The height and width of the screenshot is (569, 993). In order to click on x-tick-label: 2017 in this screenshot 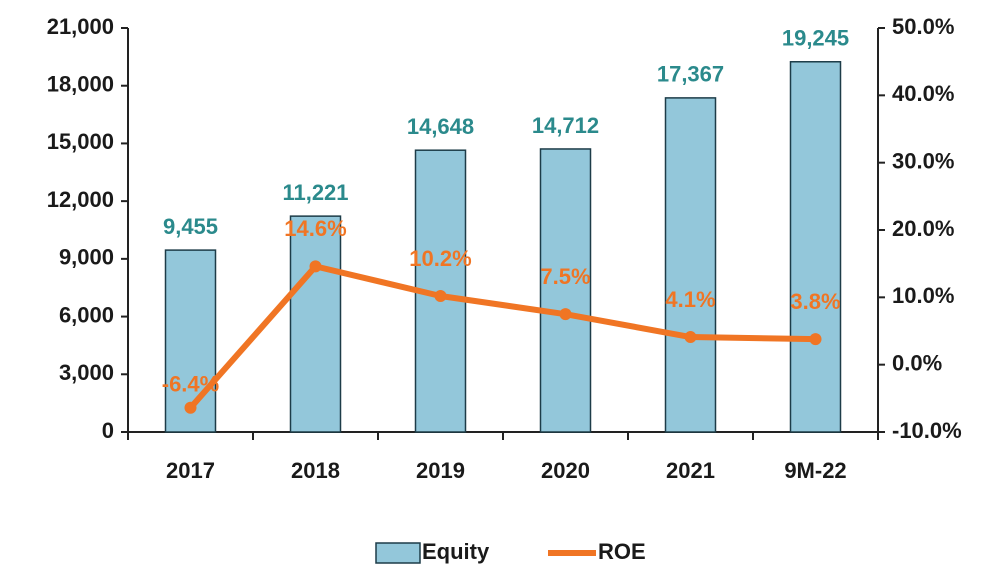, I will do `click(190, 470)`.